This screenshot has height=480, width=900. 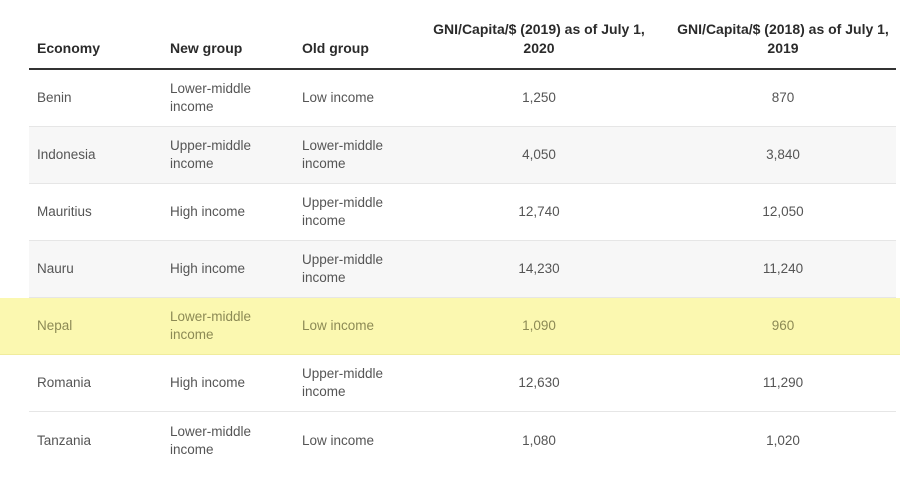 What do you see at coordinates (64, 211) in the screenshot?
I see `cell-economy: Mauritius` at bounding box center [64, 211].